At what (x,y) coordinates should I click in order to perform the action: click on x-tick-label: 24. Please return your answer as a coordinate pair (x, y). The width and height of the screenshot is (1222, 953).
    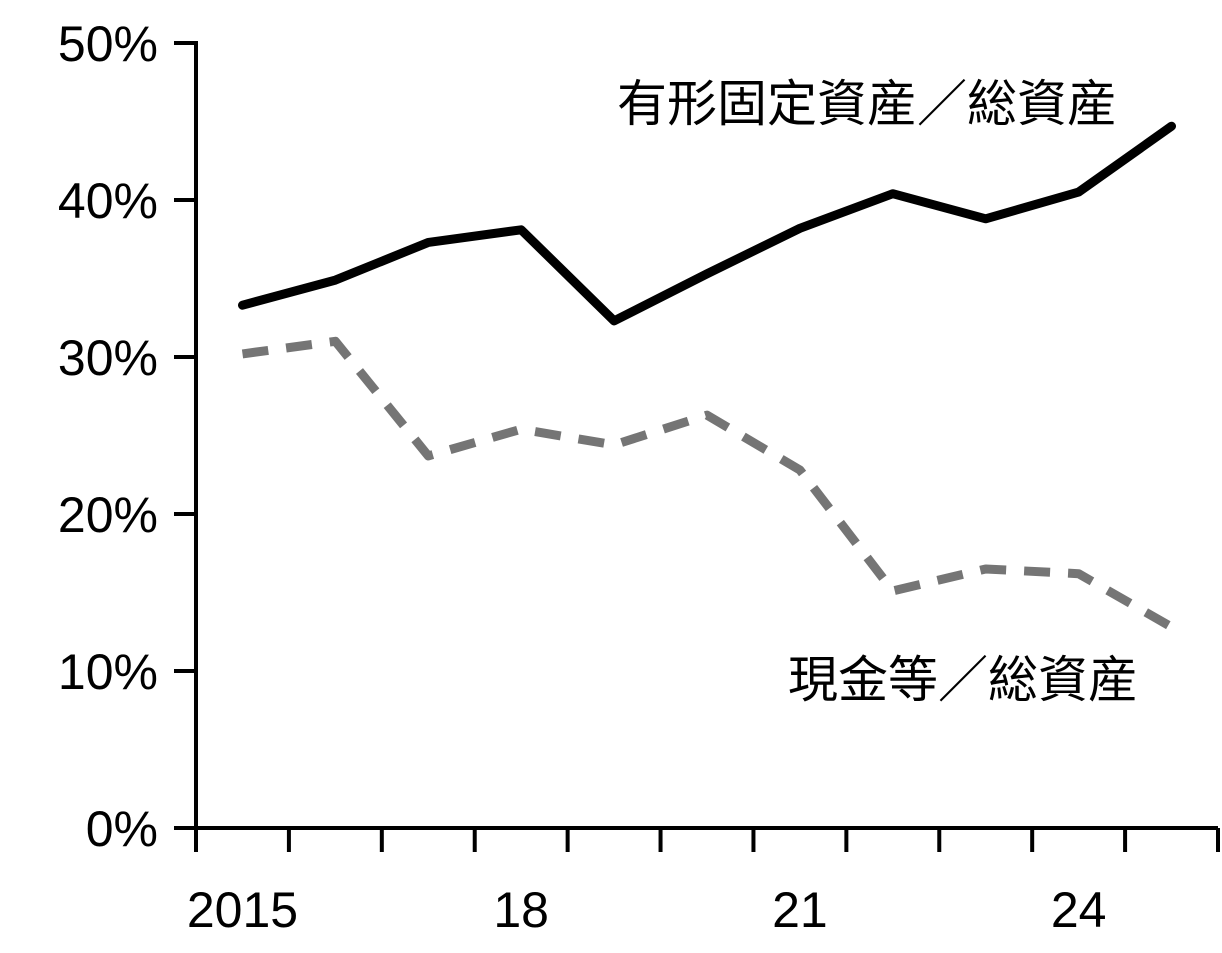
    Looking at the image, I should click on (1079, 910).